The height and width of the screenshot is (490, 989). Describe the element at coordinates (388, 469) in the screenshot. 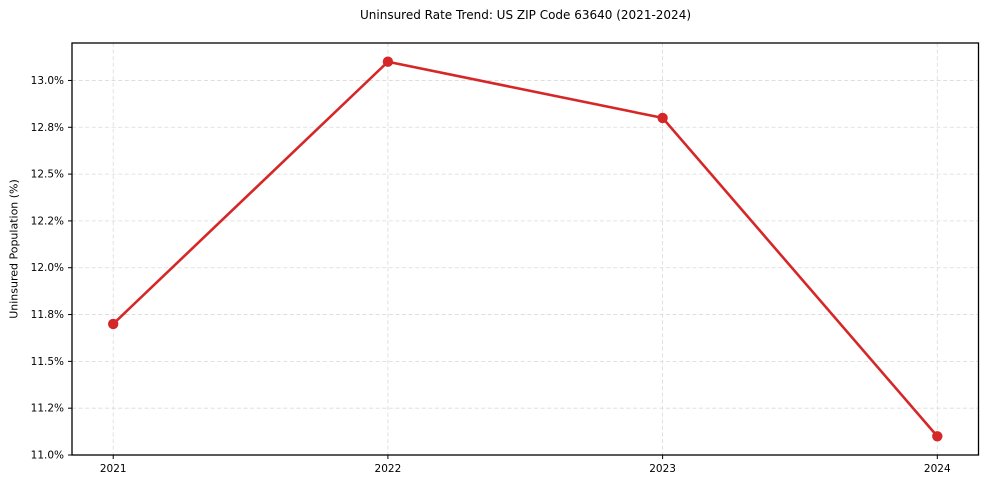

I see `x-tick-label: 2022` at that location.